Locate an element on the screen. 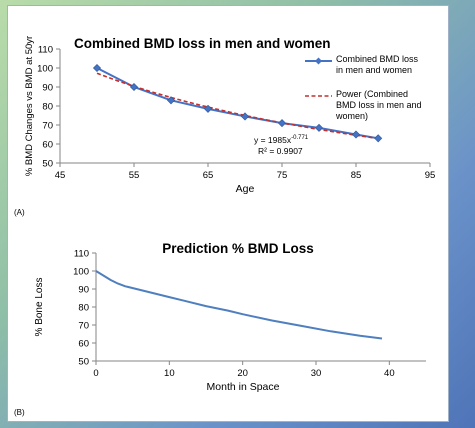  legend-label-combined-line1: Combined BMD loss is located at coordinates (377, 59).